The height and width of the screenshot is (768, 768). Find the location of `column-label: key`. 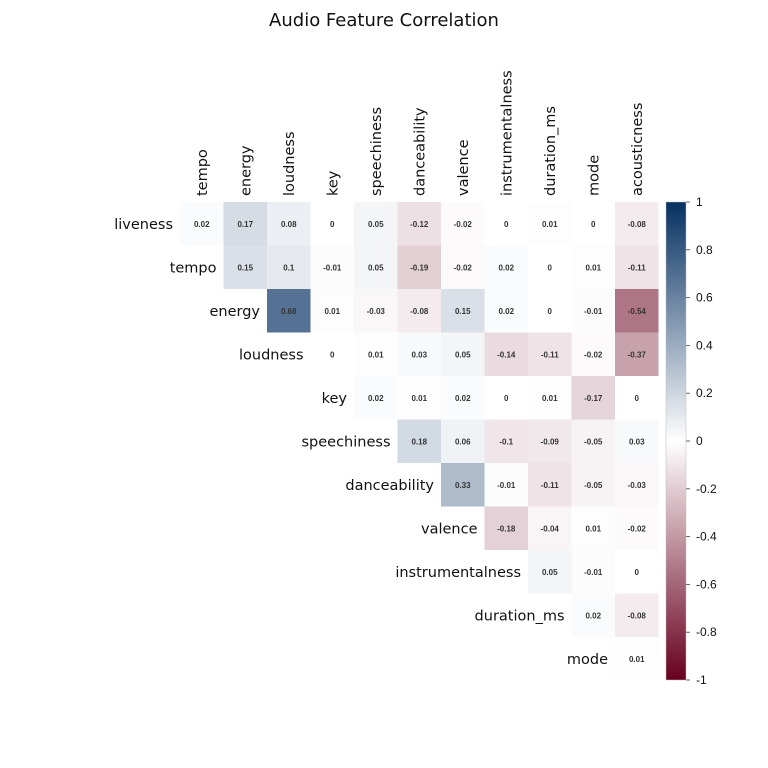

column-label: key is located at coordinates (333, 183).